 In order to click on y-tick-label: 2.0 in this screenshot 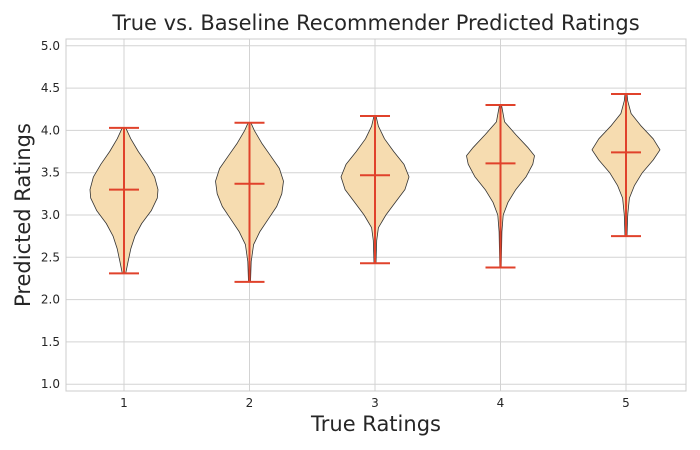, I will do `click(50, 300)`.